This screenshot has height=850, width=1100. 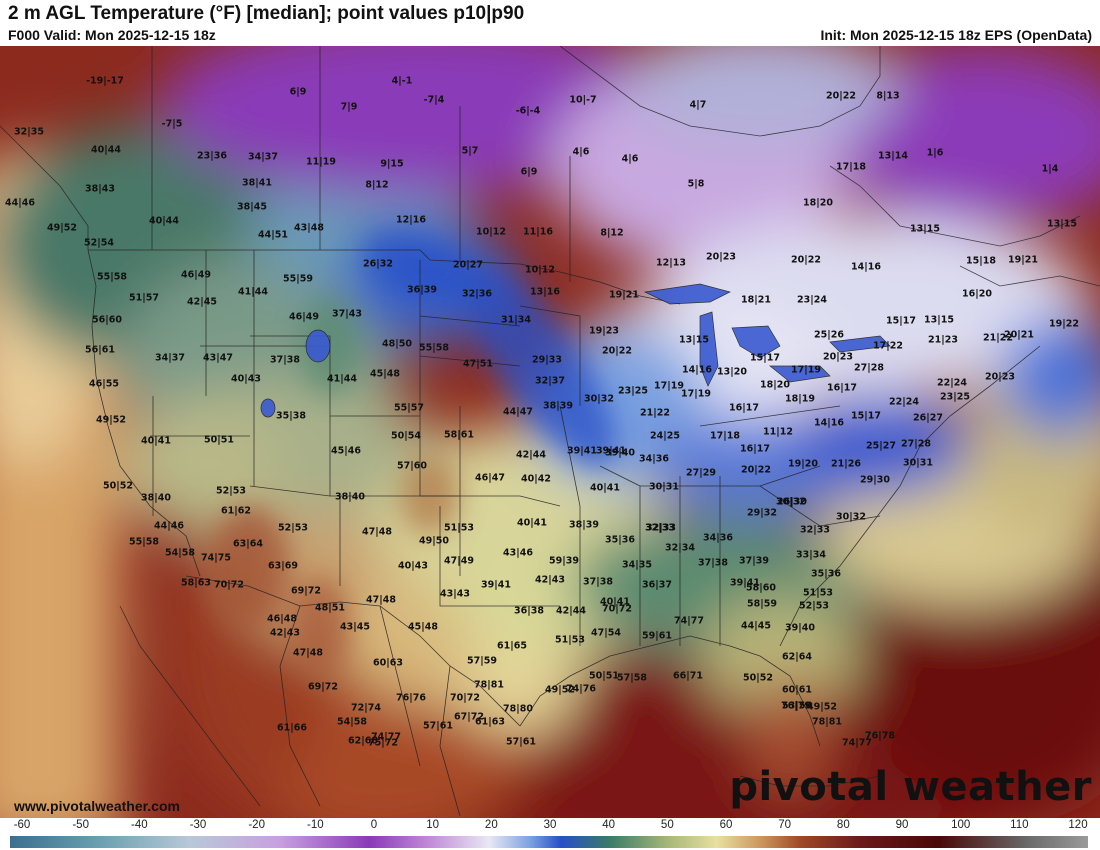 I want to click on init-time: Init: Mon 2025-12-15 18z EPS (OpenData), so click(x=956, y=35).